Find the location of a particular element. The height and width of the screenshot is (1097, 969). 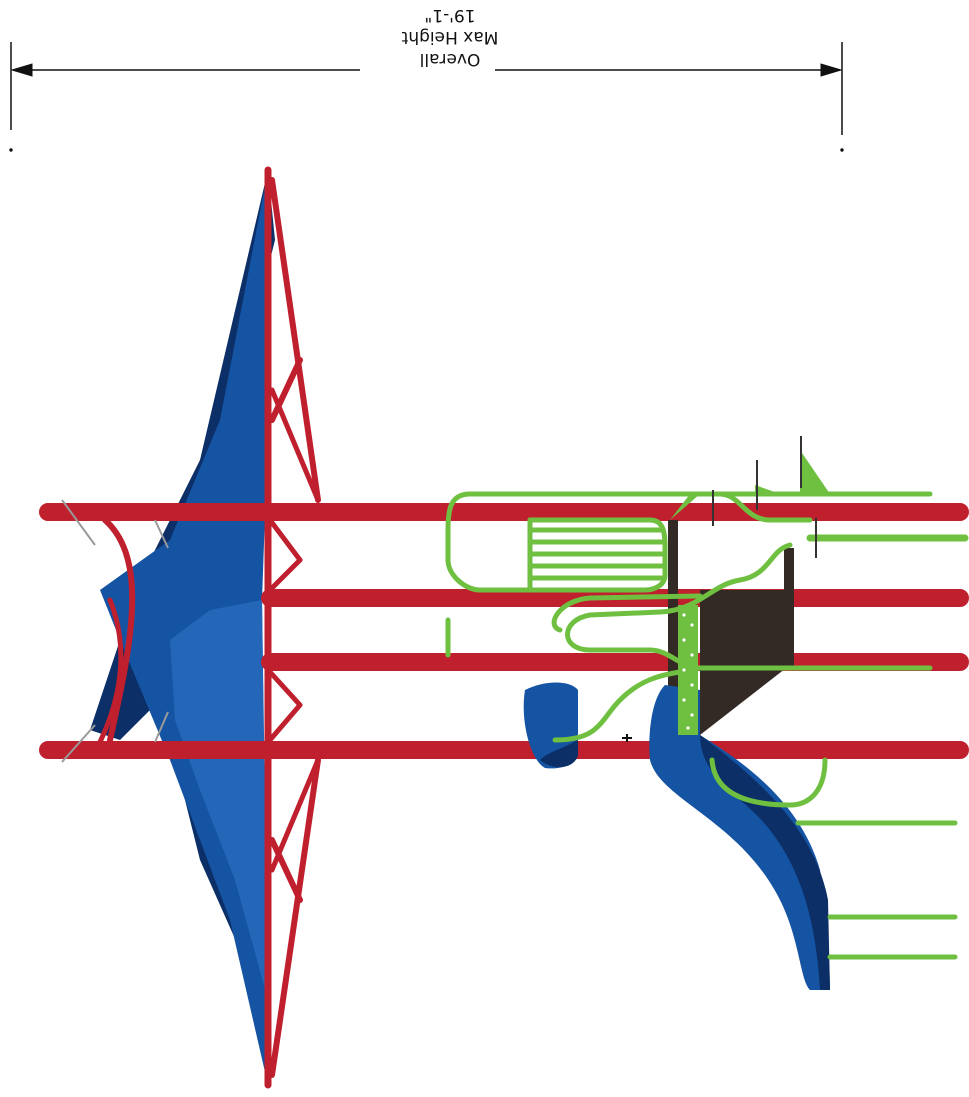

brace-lower-a is located at coordinates (295, 917).